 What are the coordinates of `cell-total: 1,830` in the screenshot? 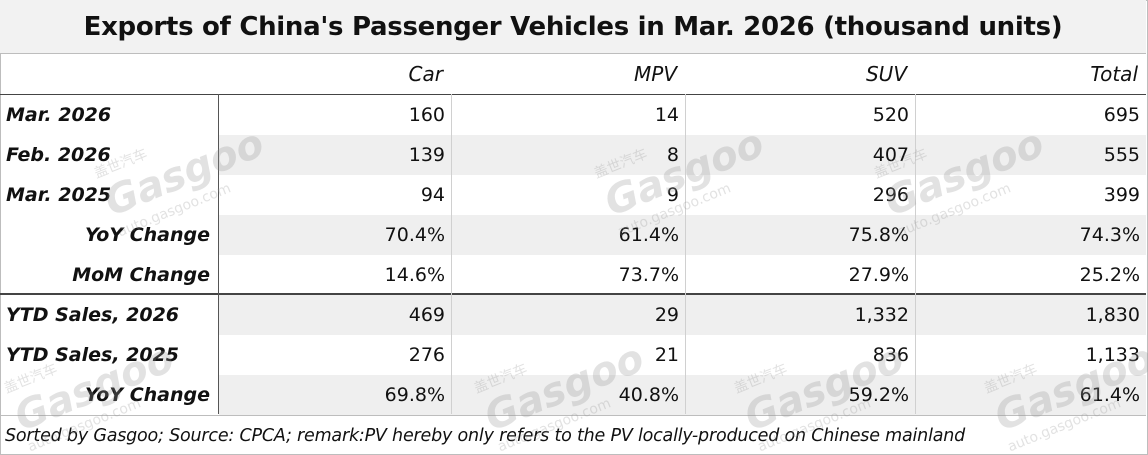 It's located at (1030, 315).